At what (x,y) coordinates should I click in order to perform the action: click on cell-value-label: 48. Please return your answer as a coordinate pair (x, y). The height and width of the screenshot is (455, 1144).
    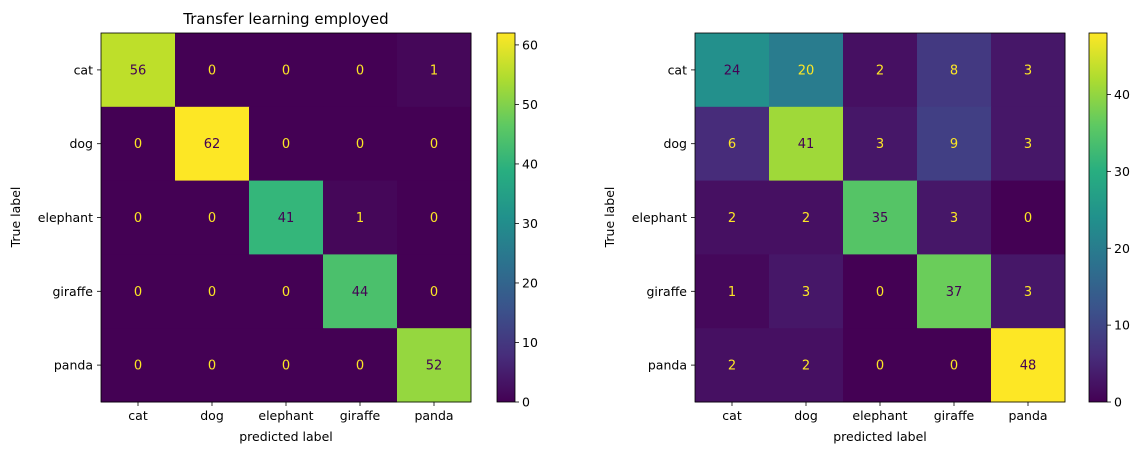
    Looking at the image, I should click on (1028, 366).